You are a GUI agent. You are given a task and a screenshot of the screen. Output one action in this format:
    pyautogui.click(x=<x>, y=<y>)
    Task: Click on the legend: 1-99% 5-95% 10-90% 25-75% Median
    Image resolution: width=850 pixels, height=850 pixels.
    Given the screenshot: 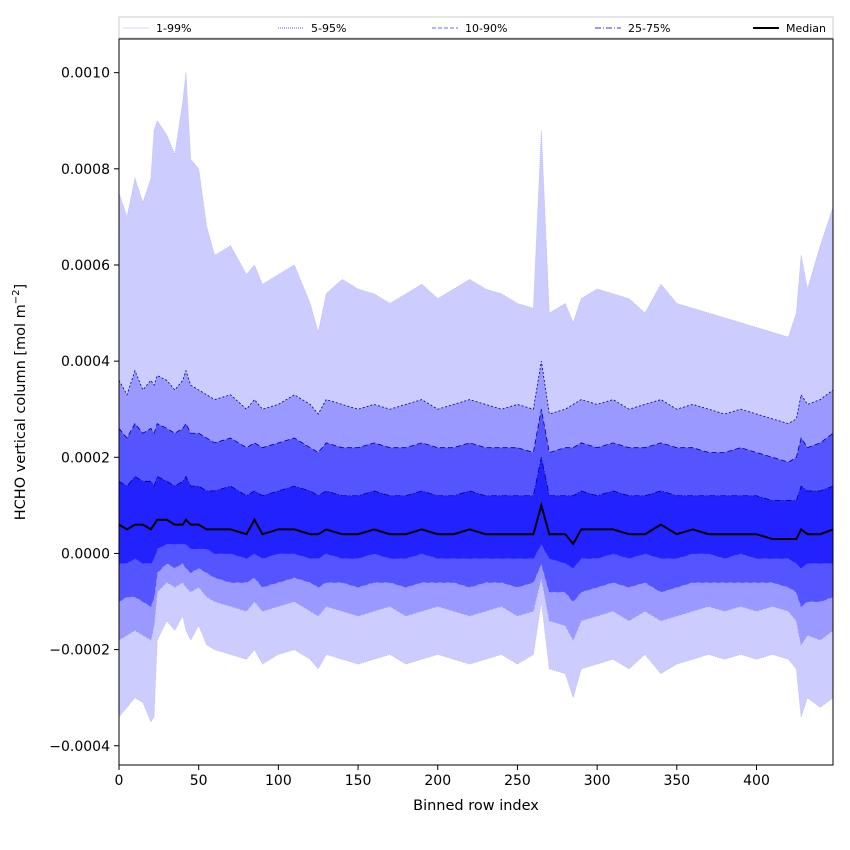 What is the action you would take?
    pyautogui.click(x=476, y=27)
    